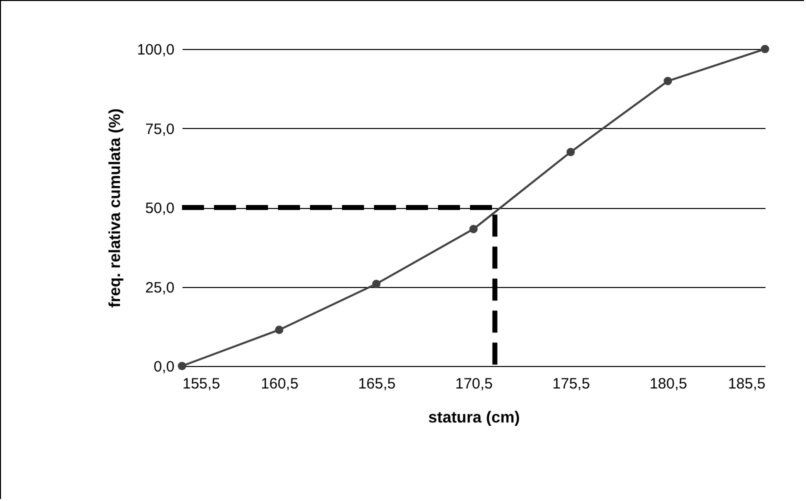  Describe the element at coordinates (474, 384) in the screenshot. I see `x-tick-label: 170,5` at that location.